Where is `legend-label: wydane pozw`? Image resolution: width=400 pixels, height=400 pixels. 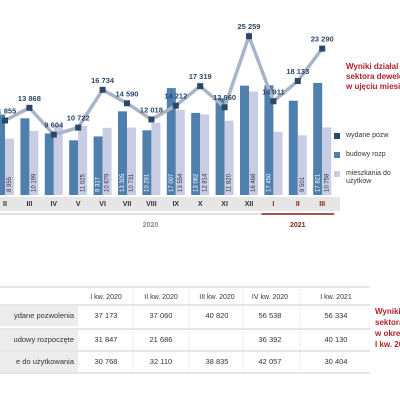
legend-label: wydane pozw is located at coordinates (367, 135).